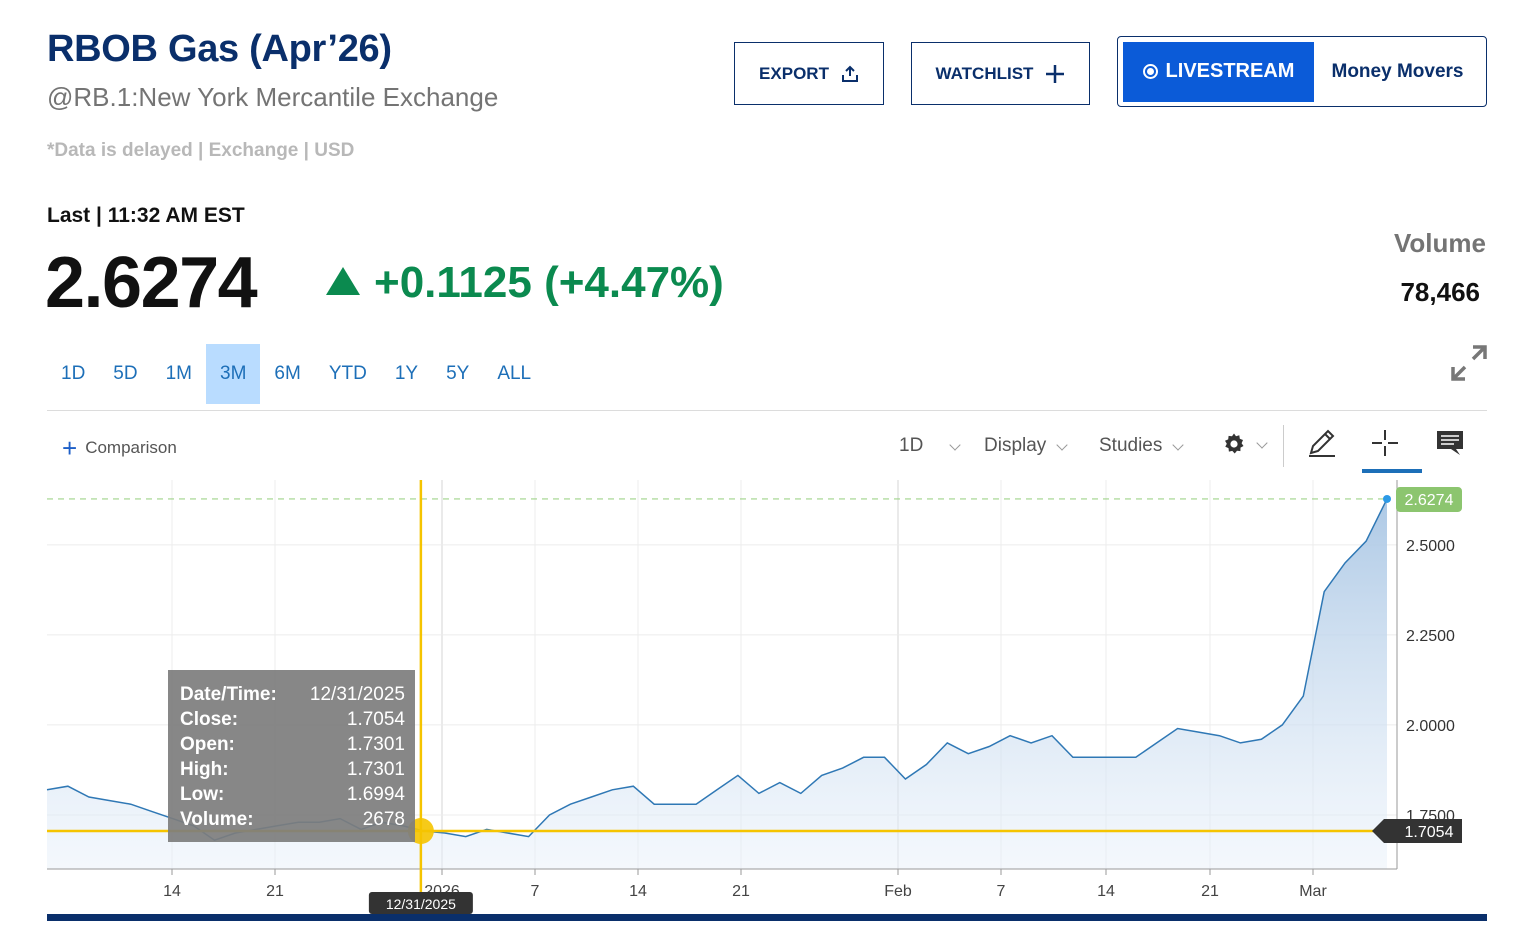  What do you see at coordinates (1015, 445) in the screenshot?
I see `display-label: Display` at bounding box center [1015, 445].